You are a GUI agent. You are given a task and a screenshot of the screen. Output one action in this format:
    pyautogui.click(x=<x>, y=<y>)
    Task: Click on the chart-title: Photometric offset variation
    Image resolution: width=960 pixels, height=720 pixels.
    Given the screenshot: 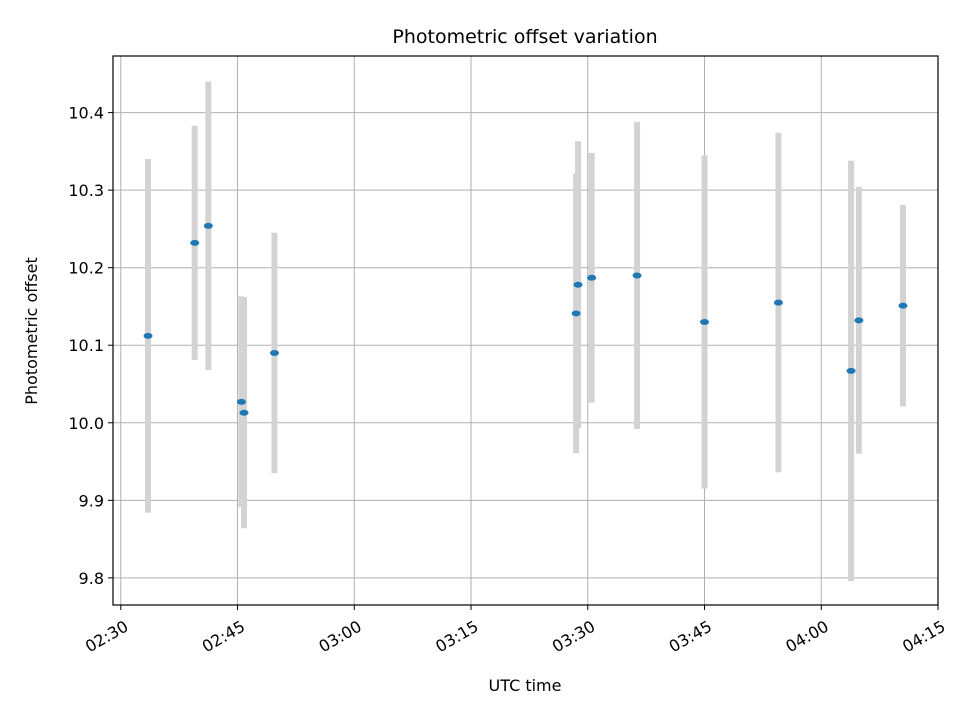 What is the action you would take?
    pyautogui.click(x=524, y=37)
    